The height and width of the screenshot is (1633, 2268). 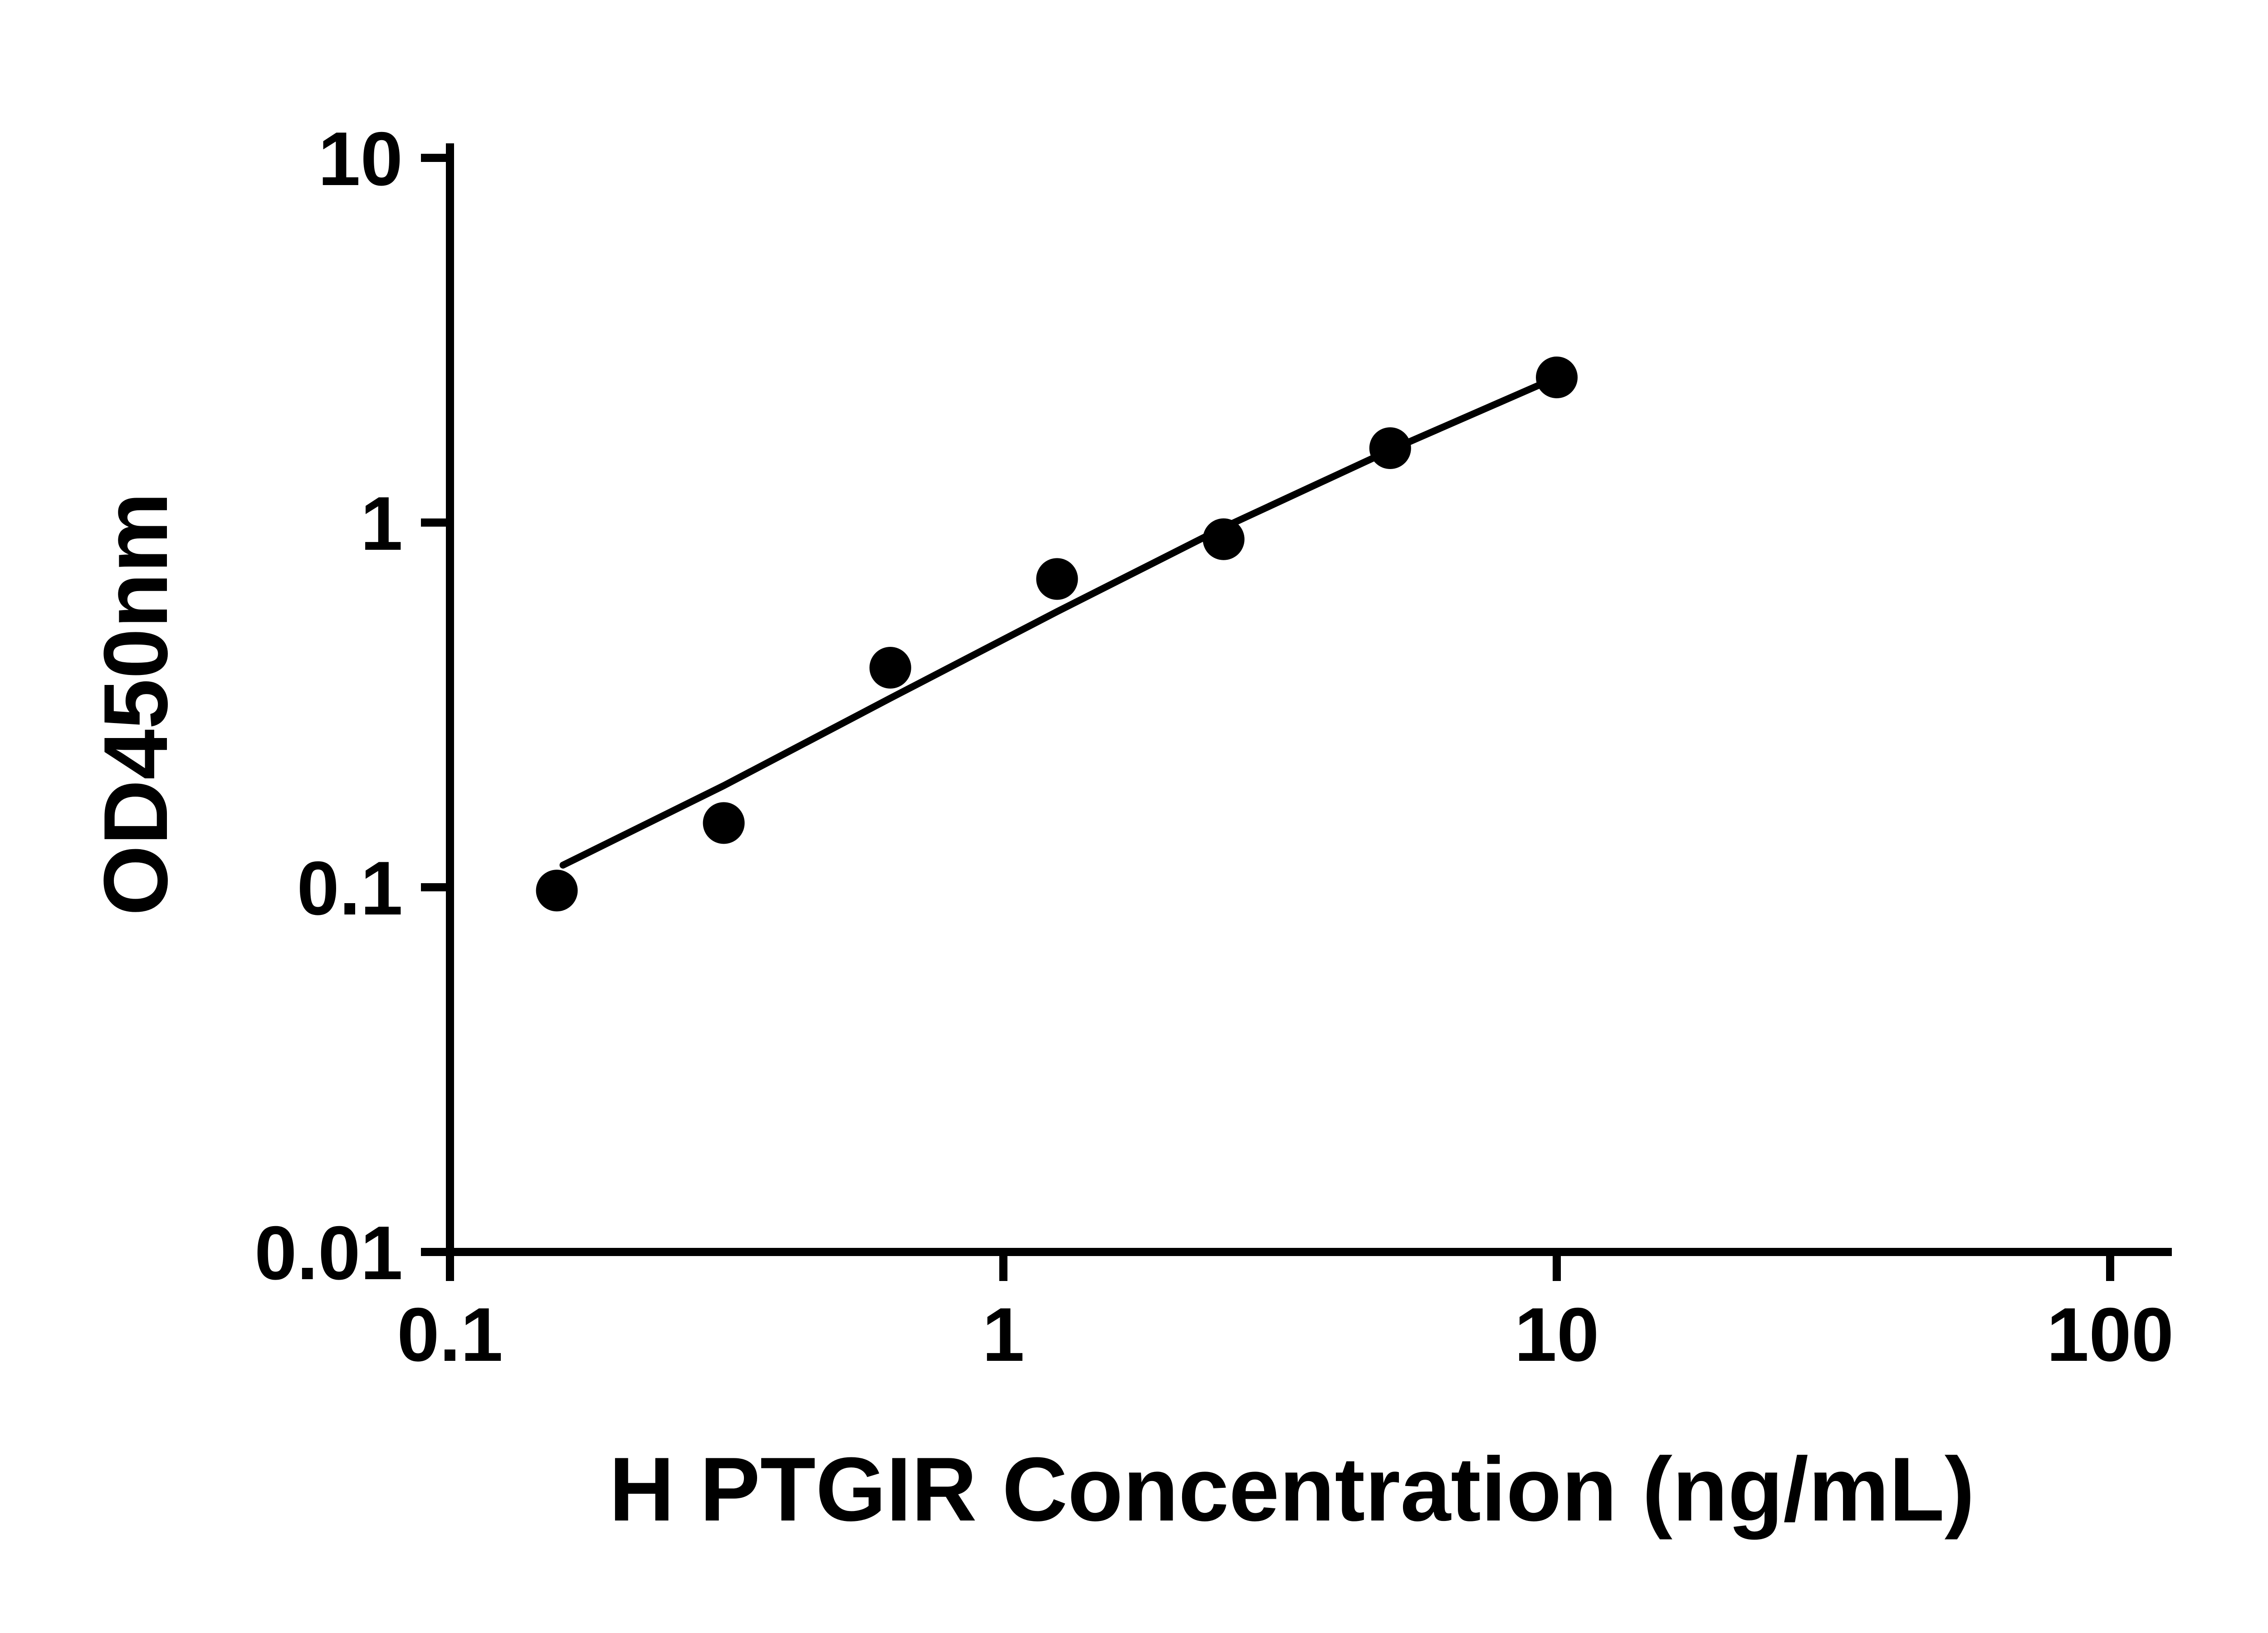 What do you see at coordinates (360, 158) in the screenshot?
I see `y-tick-label: 10` at bounding box center [360, 158].